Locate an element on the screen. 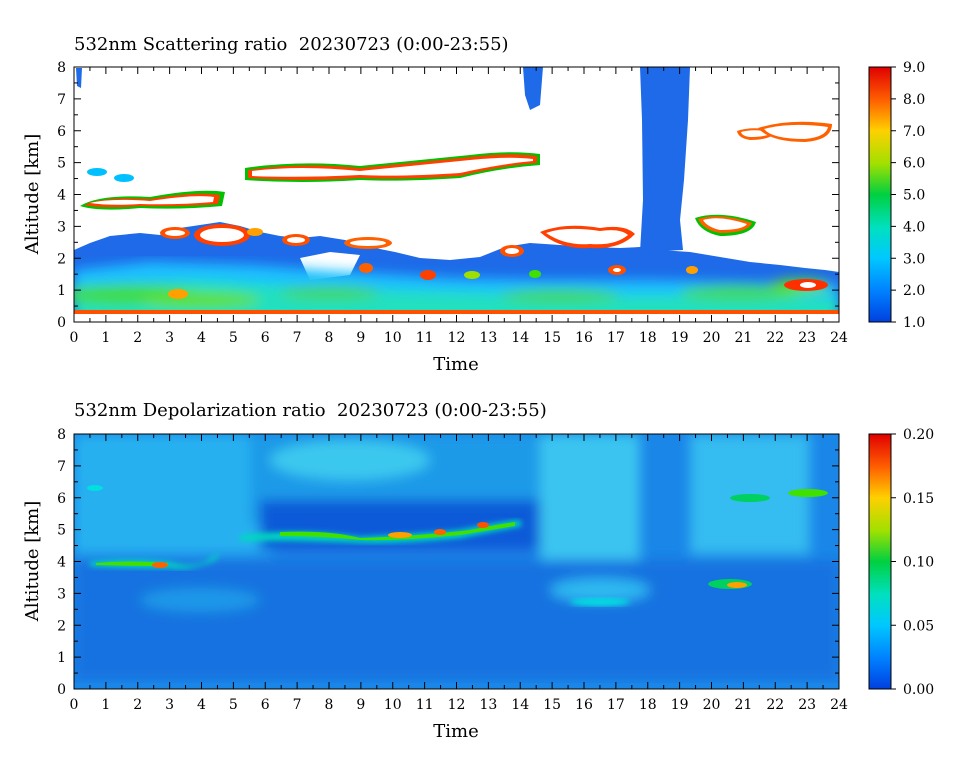 The height and width of the screenshot is (774, 960). colorbar-tick-label: 3.0 is located at coordinates (914, 259).